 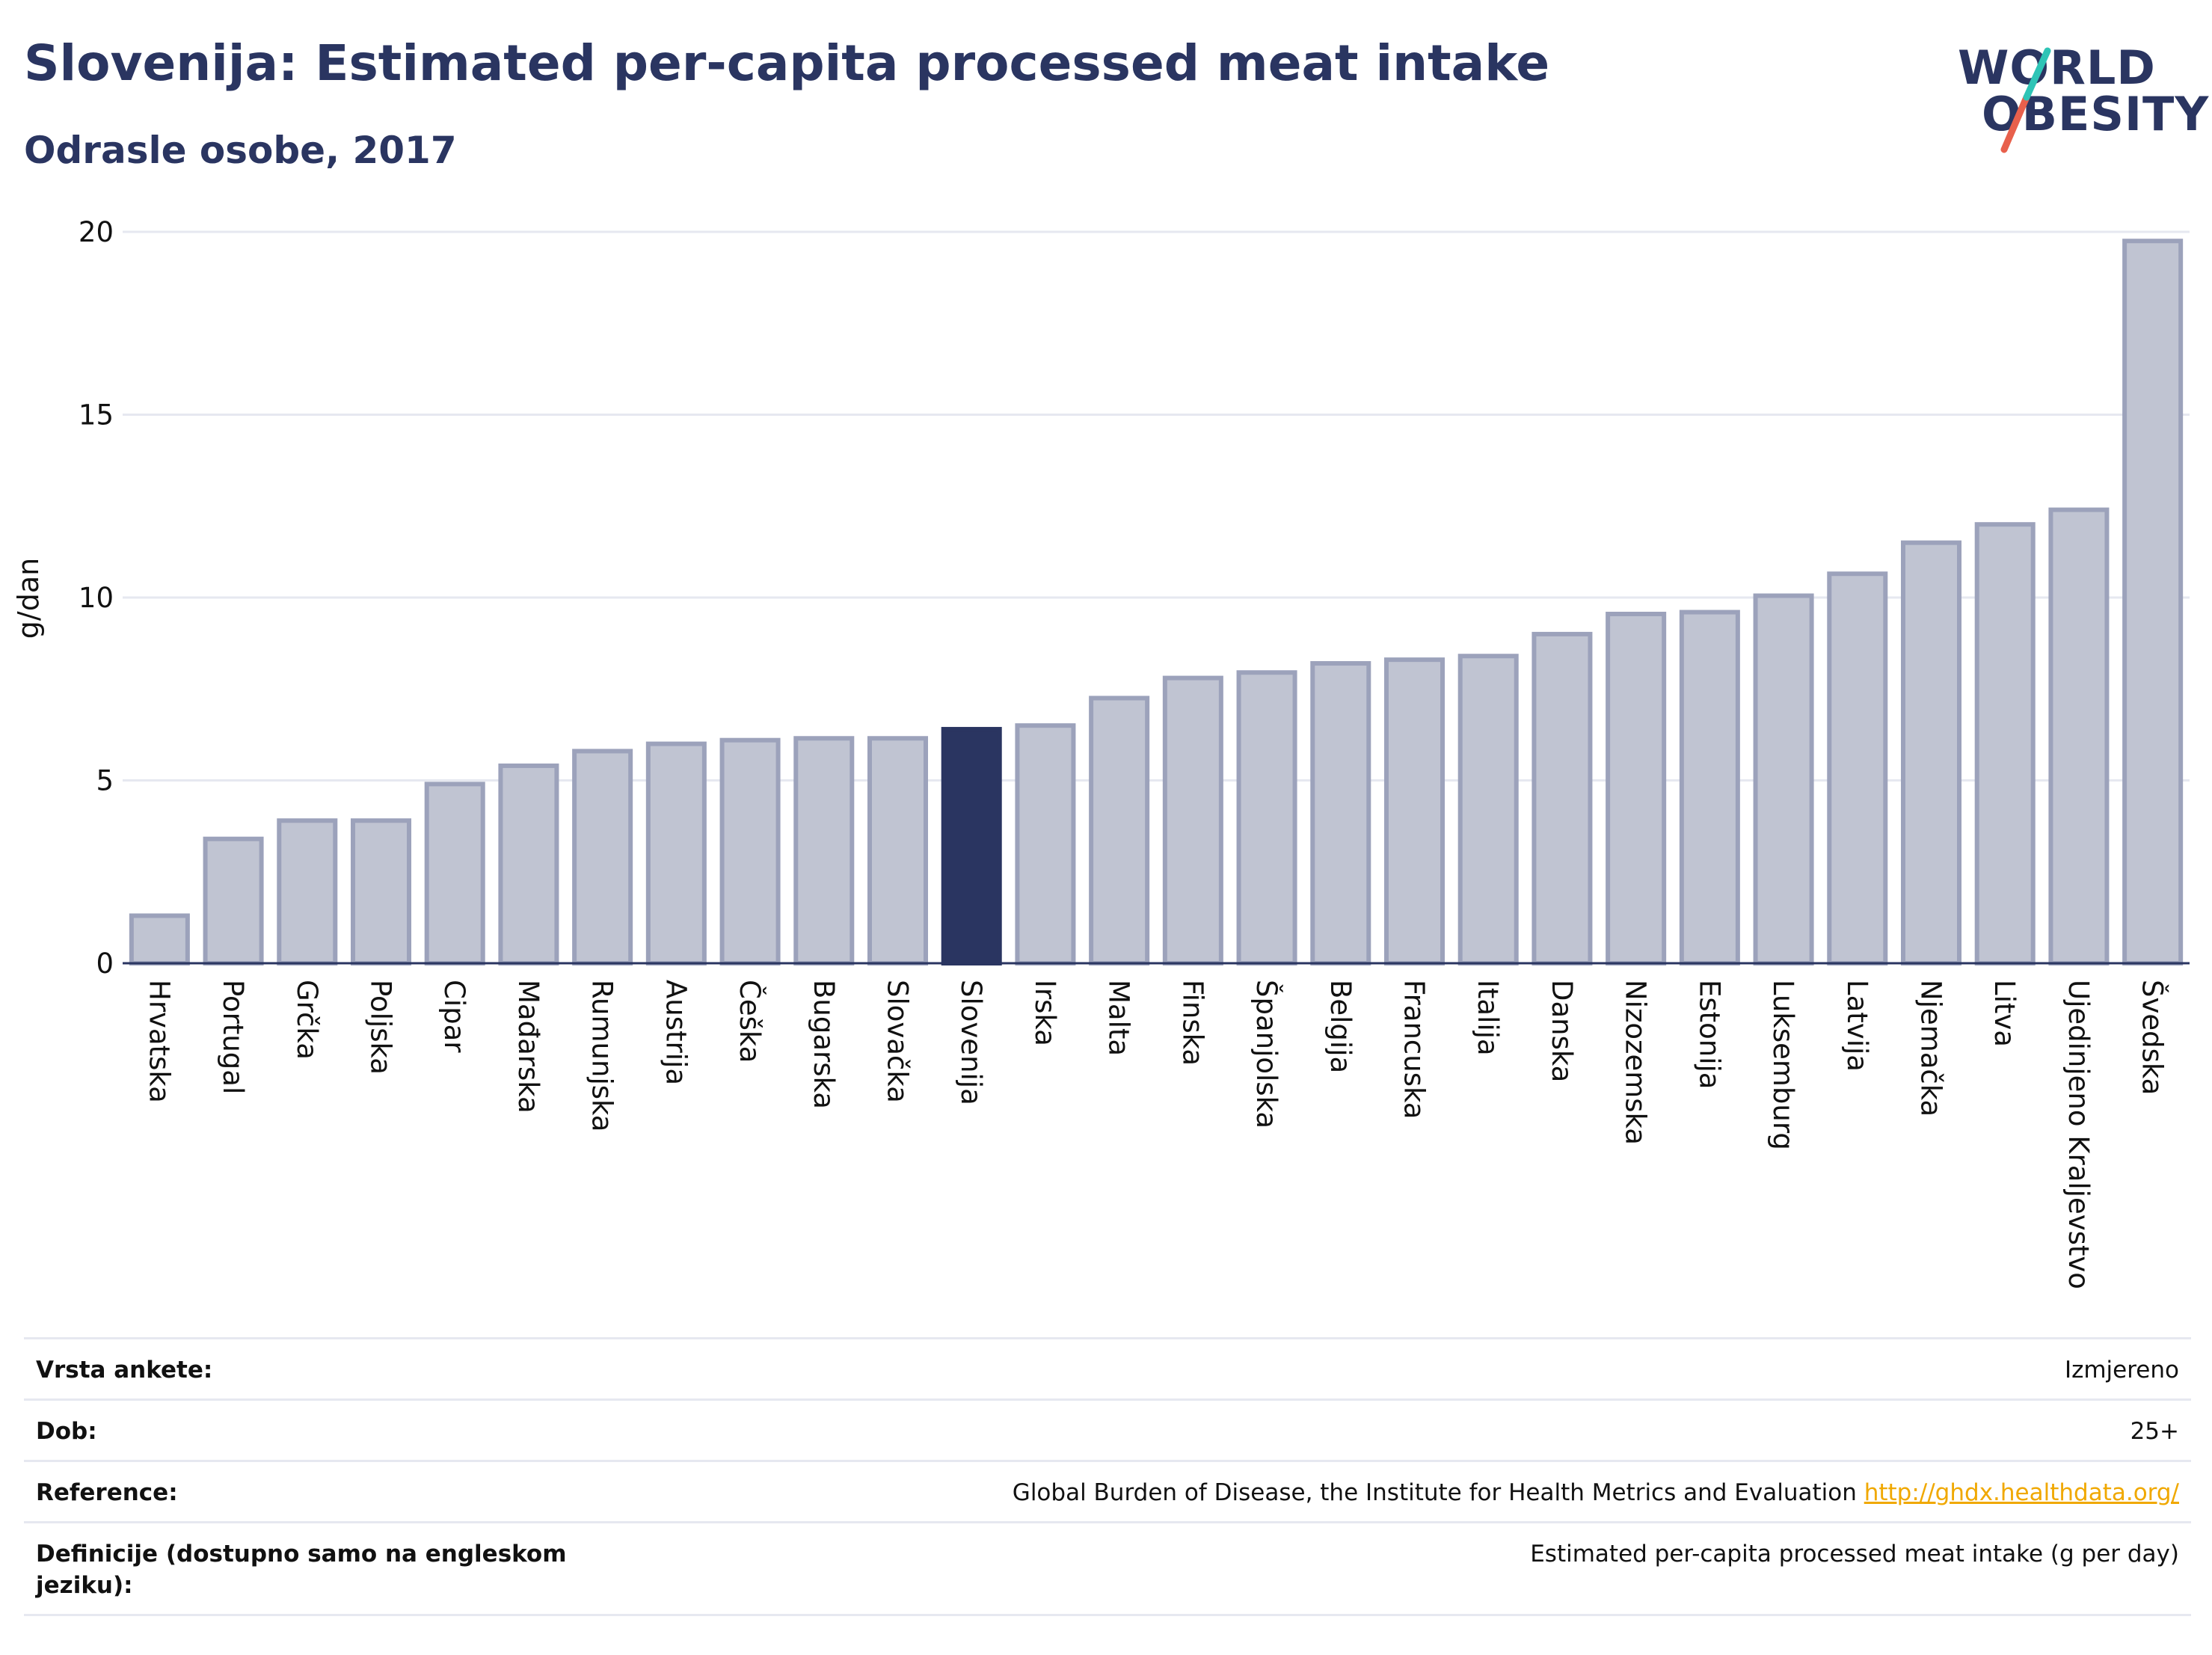 I want to click on info-value-text: 25+, so click(x=2154, y=1431).